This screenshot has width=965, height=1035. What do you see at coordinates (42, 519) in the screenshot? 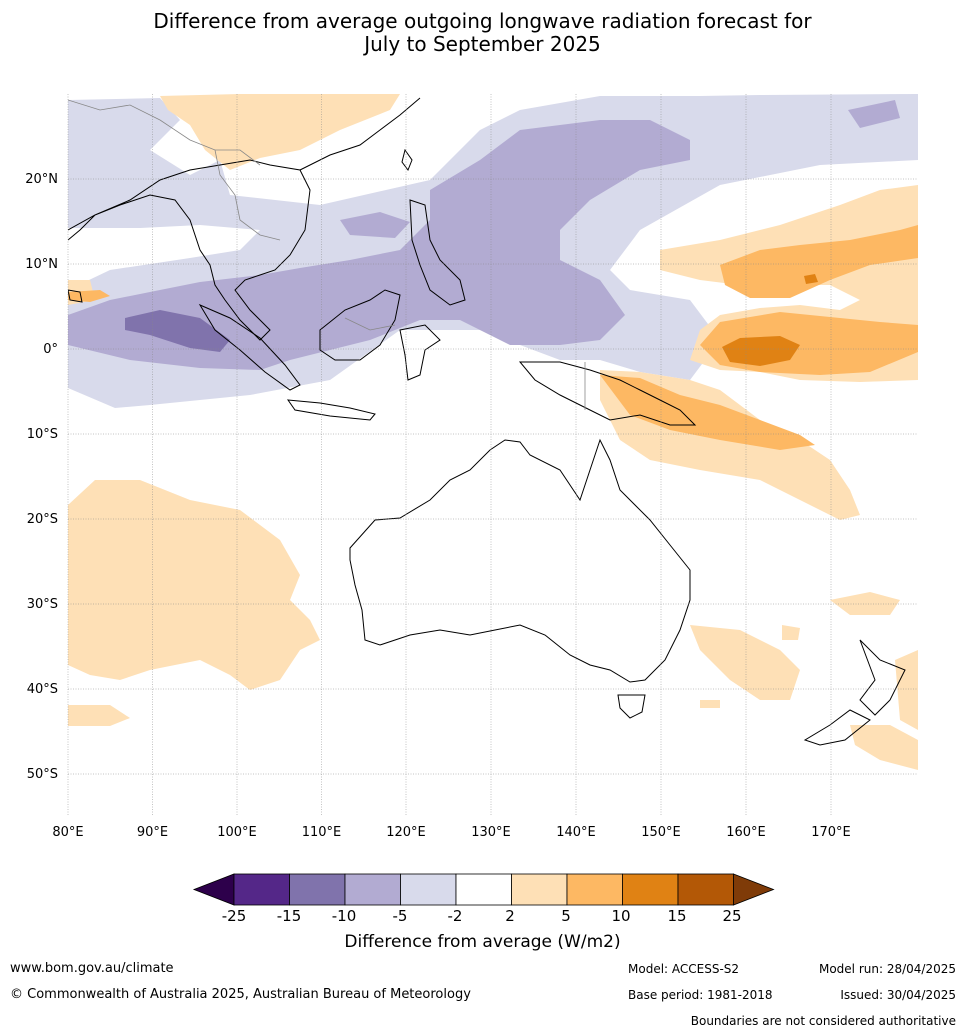
I see `lat-label: 20°S` at bounding box center [42, 519].